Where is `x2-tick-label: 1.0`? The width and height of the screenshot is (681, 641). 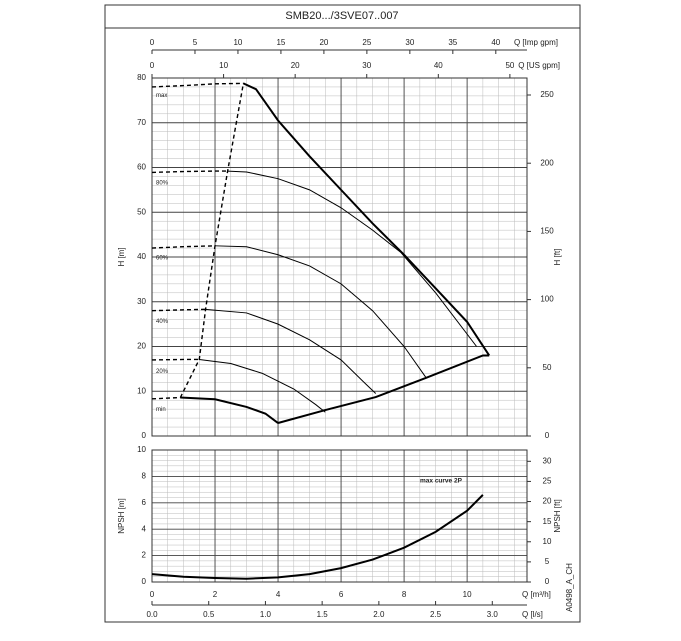
x2-tick-label: 1.0 is located at coordinates (266, 614).